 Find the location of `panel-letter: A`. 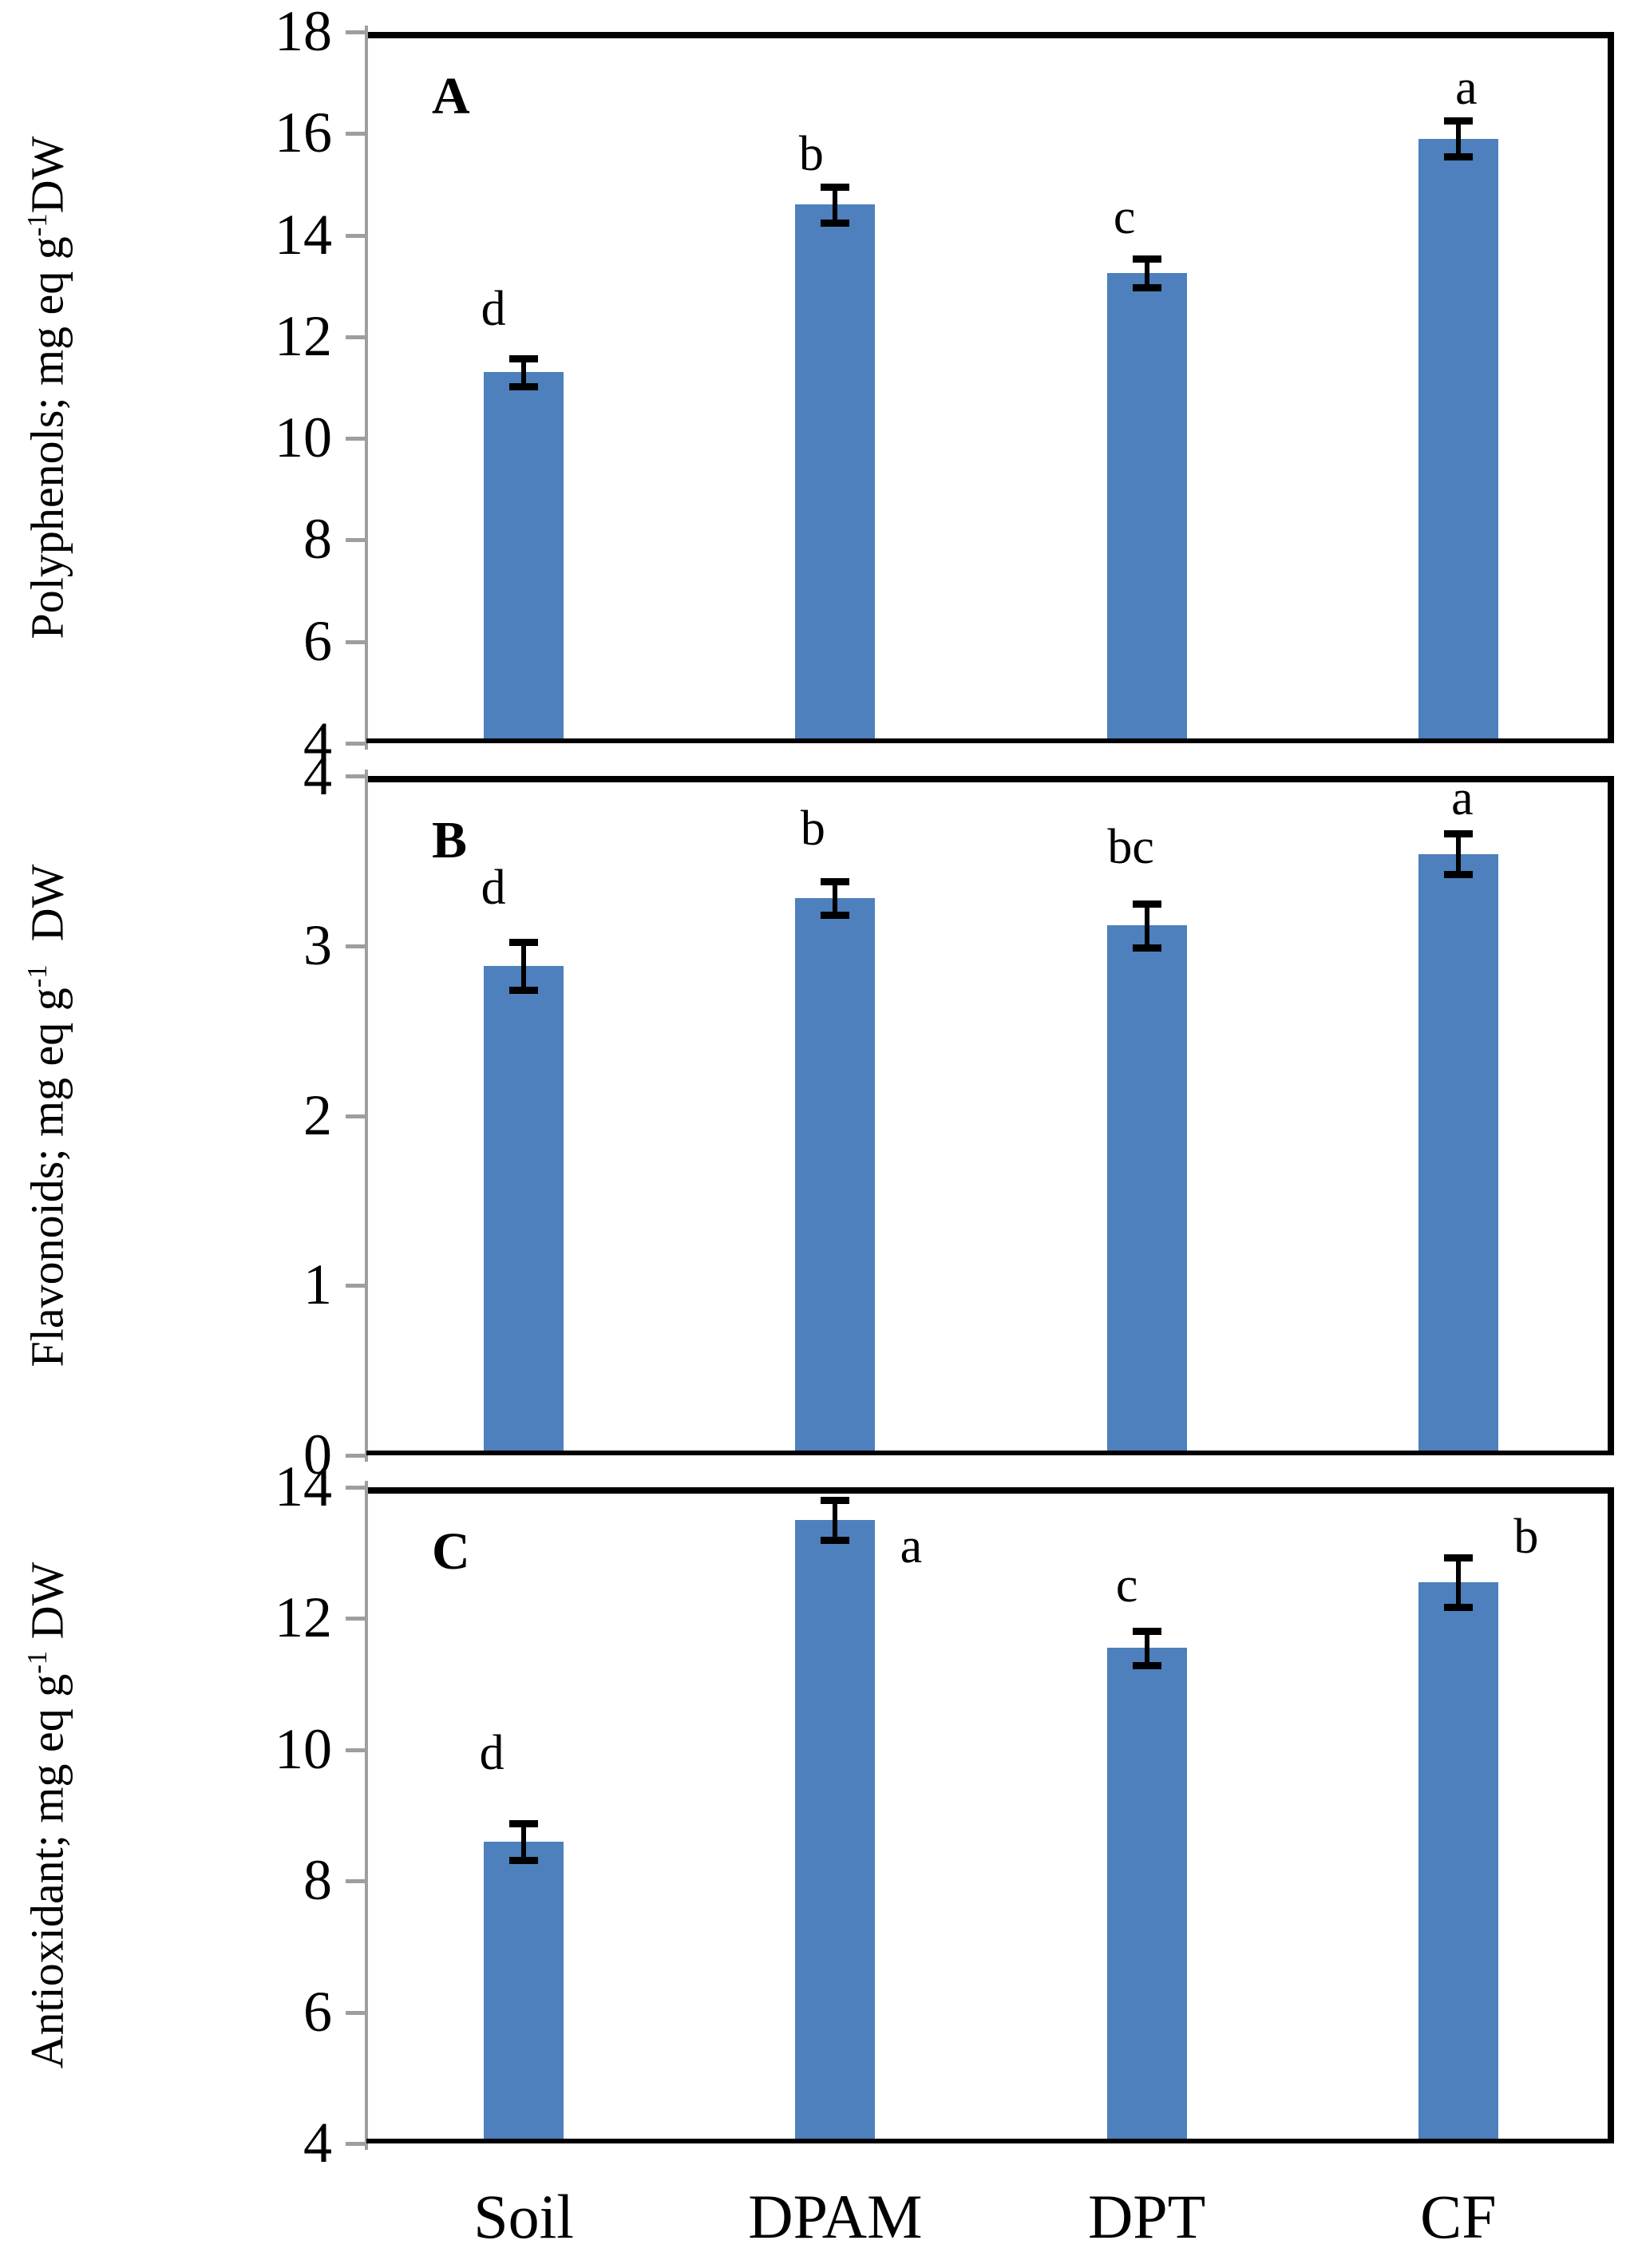

panel-letter: A is located at coordinates (451, 96).